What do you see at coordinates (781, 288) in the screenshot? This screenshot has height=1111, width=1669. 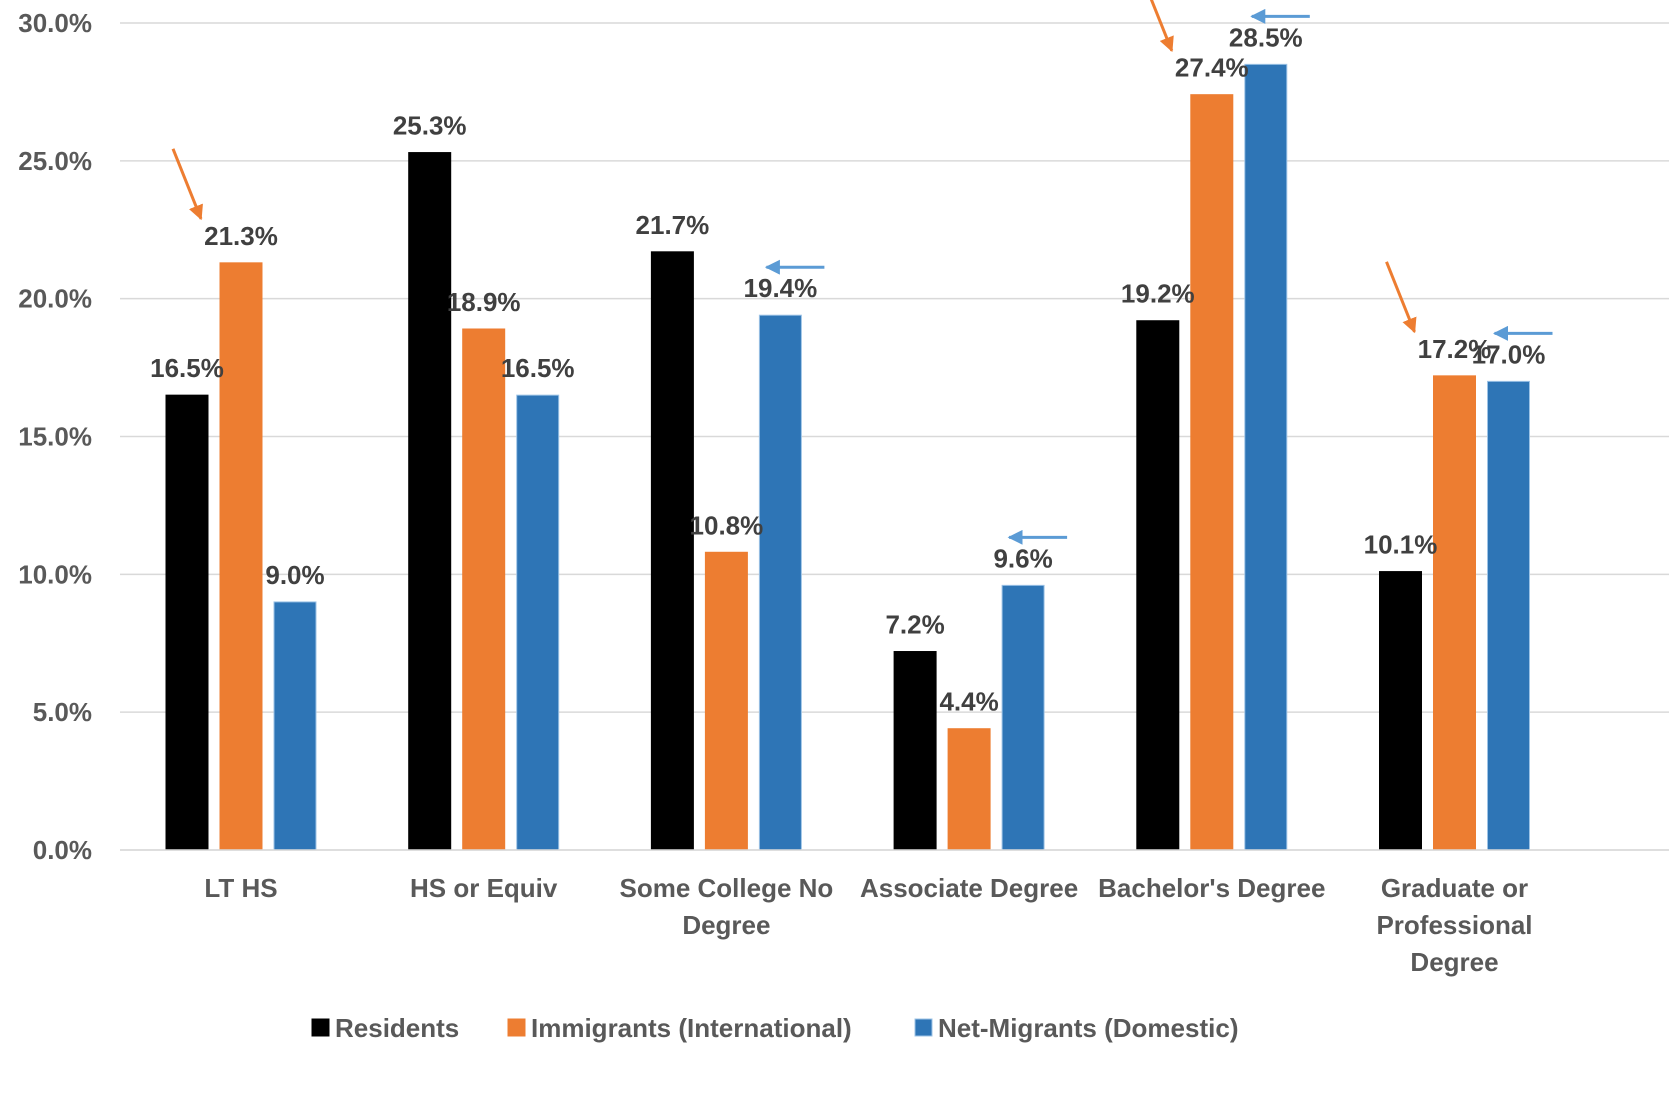 I see `data-label: 19.4%` at bounding box center [781, 288].